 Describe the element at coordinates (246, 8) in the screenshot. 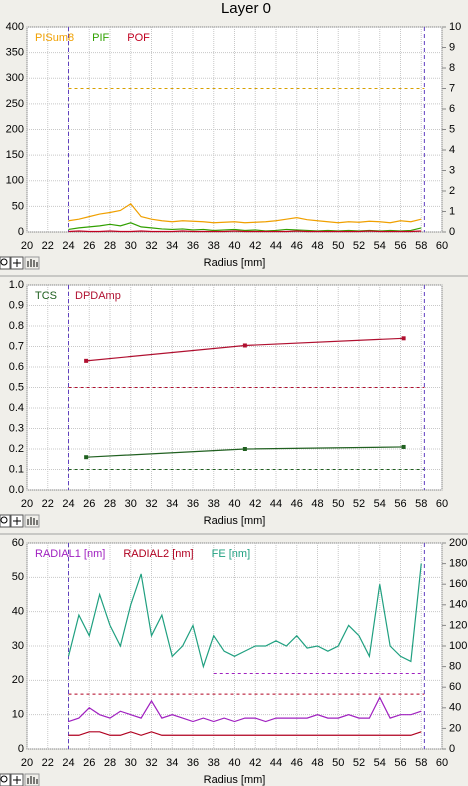

I see `page-title: Layer 0` at that location.